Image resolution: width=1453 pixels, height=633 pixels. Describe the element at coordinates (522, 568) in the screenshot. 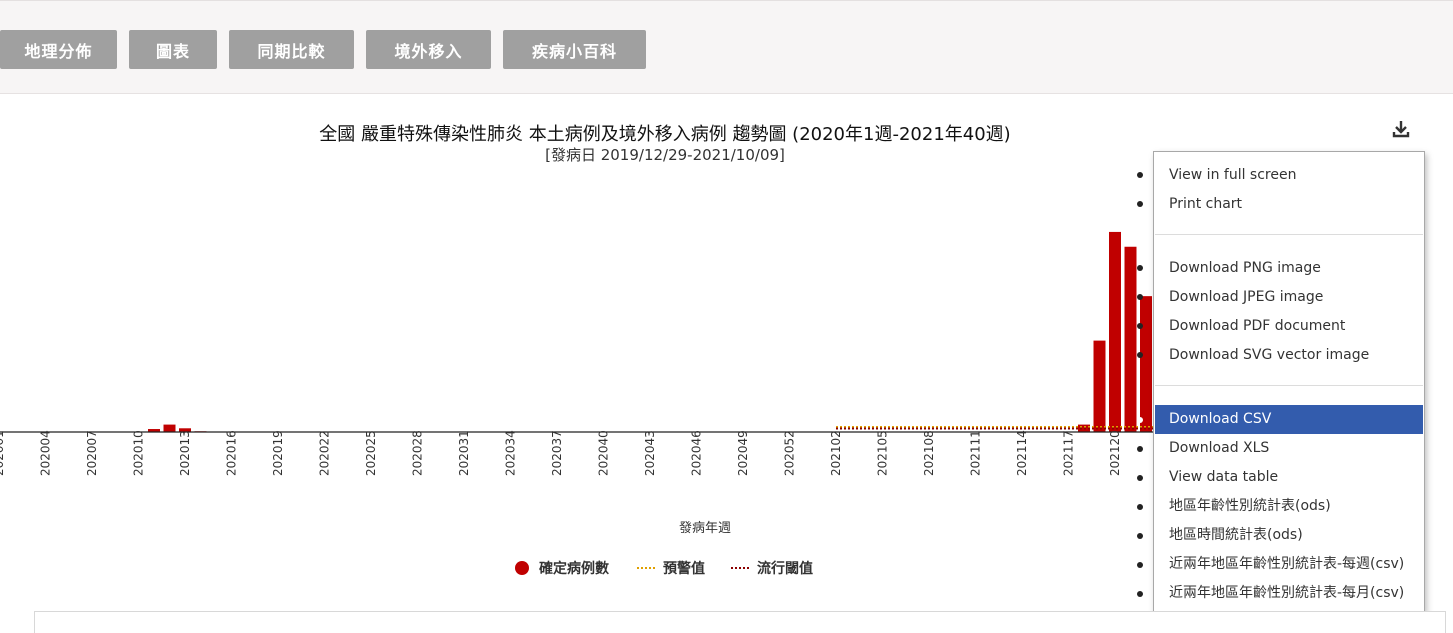

I see `circle-marker-icon` at that location.